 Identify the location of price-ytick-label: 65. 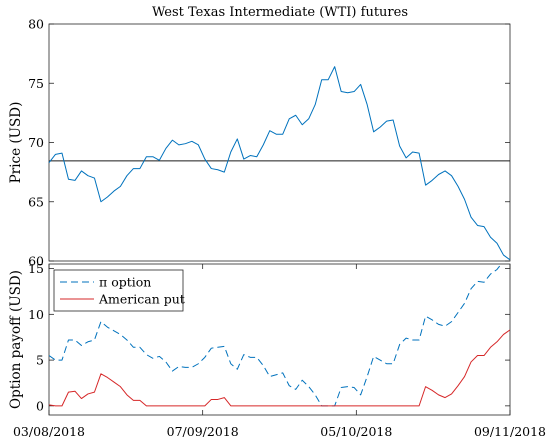
(36, 201).